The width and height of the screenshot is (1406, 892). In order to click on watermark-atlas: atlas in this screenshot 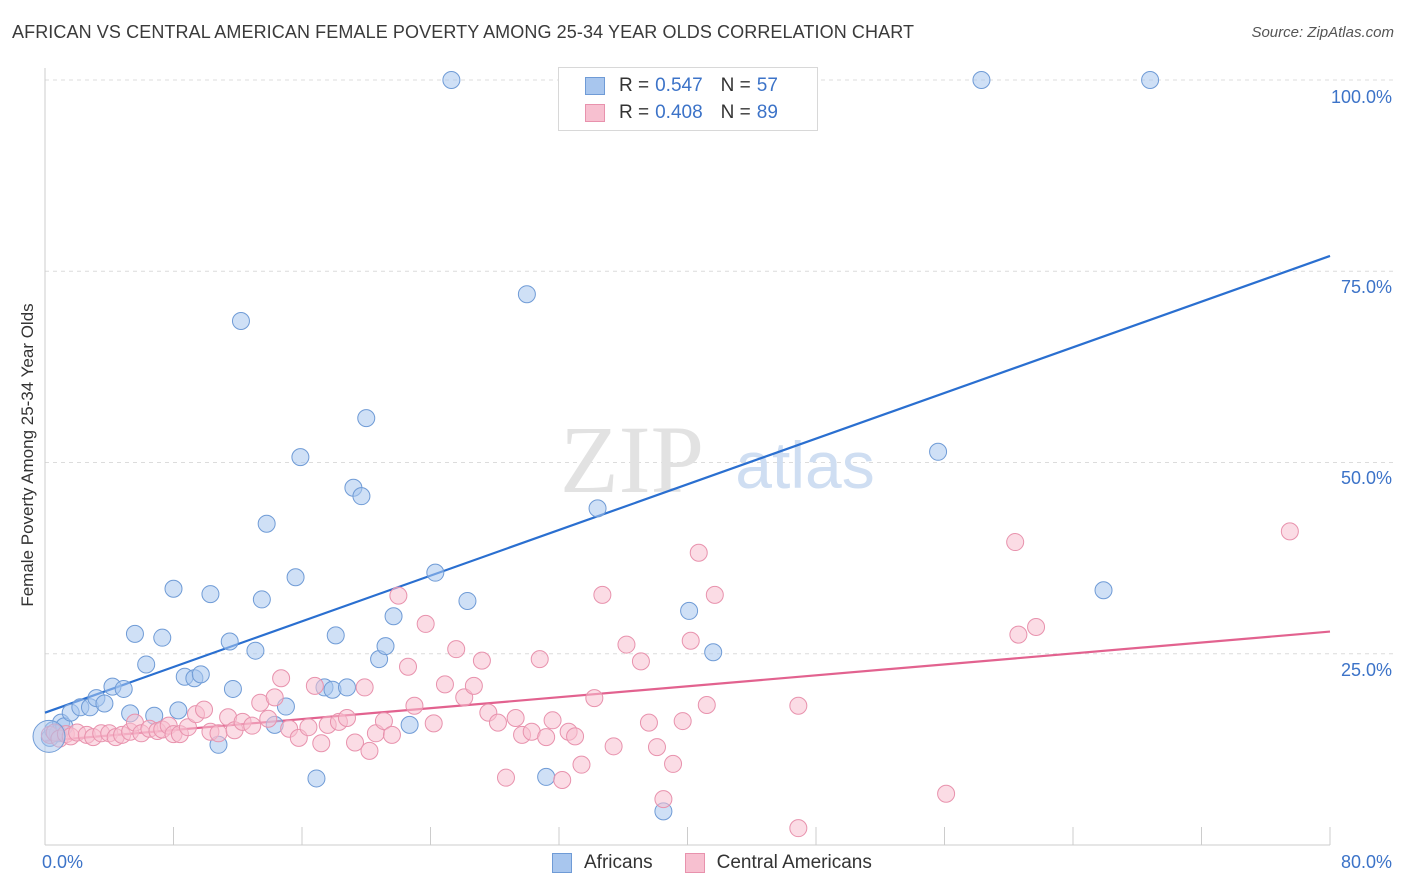, I will do `click(804, 465)`.